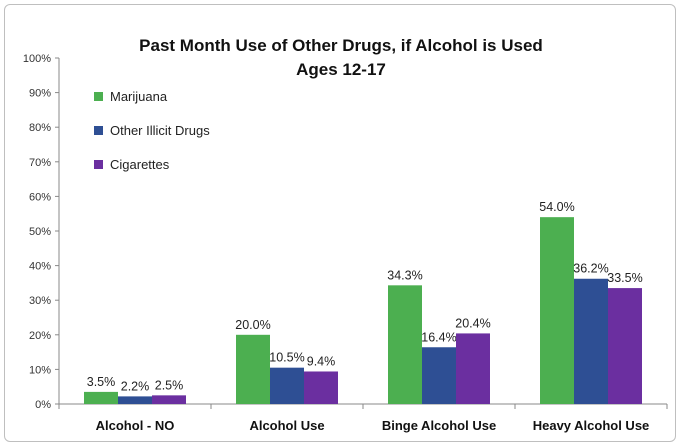 The width and height of the screenshot is (682, 448). What do you see at coordinates (286, 358) in the screenshot?
I see `data-label: 10.5%` at bounding box center [286, 358].